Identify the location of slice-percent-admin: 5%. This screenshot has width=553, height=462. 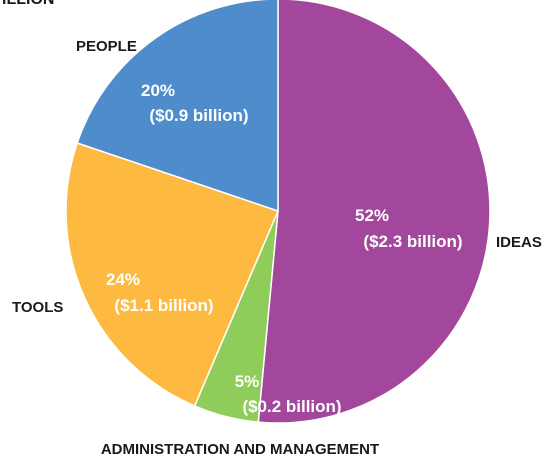
(247, 381).